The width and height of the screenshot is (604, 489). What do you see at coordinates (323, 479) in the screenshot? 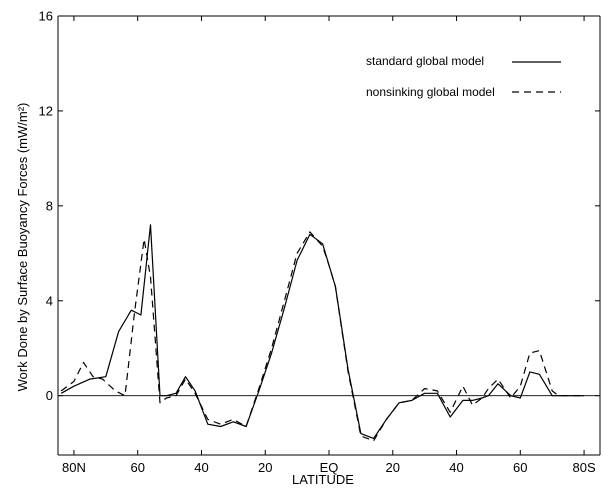
I see `x-axis-label: LATITUDE` at bounding box center [323, 479].